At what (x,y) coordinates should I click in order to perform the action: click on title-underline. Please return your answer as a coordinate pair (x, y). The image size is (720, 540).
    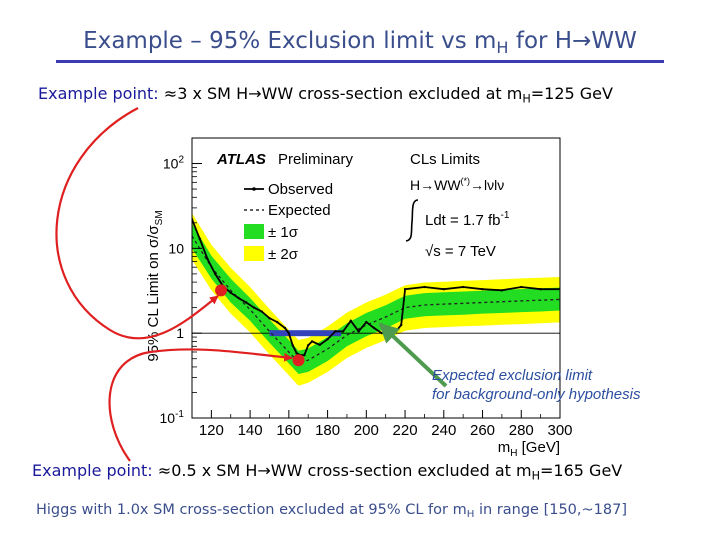
    Looking at the image, I should click on (360, 61).